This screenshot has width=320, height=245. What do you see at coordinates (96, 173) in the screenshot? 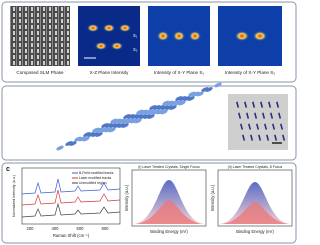
I see `legend-entry: B-Field modified tracks` at bounding box center [96, 173].